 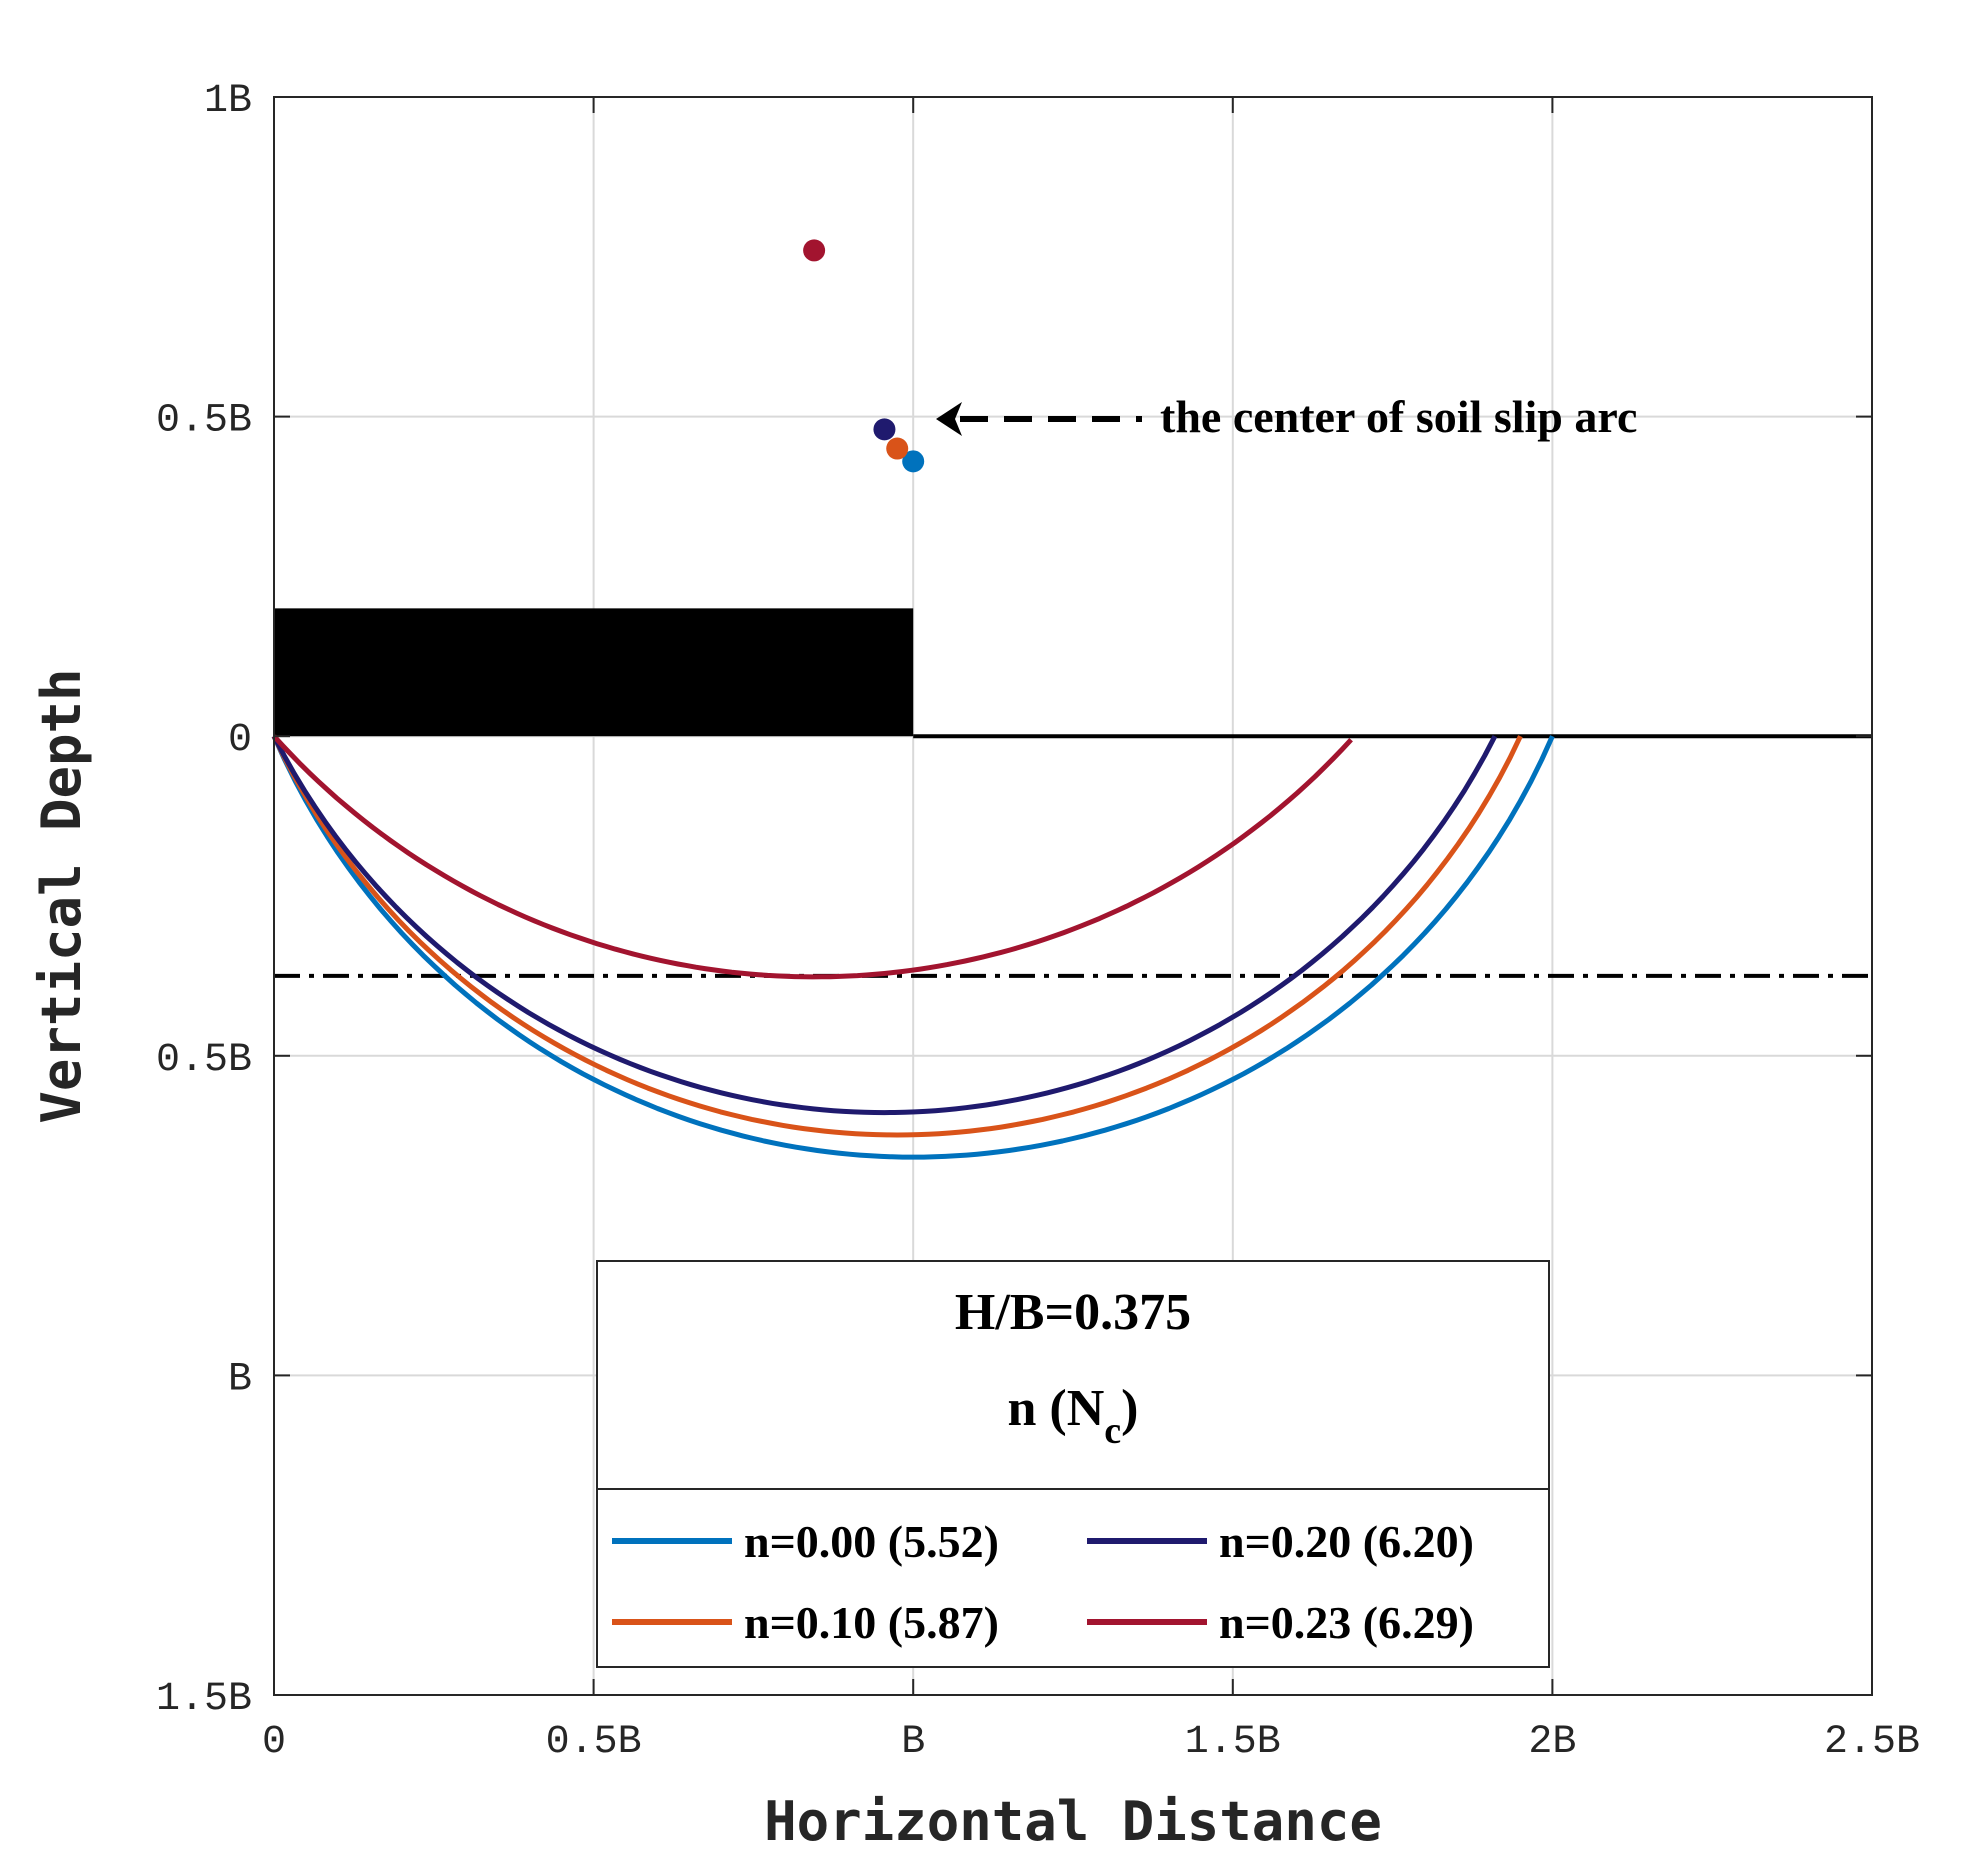 What do you see at coordinates (1233, 1742) in the screenshot?
I see `x-tick-label-3: 1.5B` at bounding box center [1233, 1742].